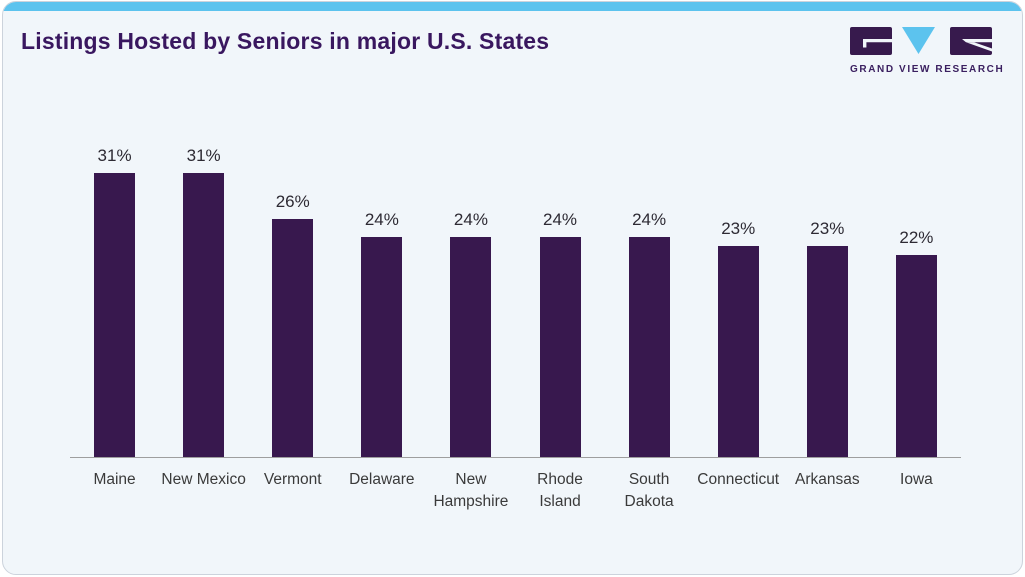 This screenshot has height=577, width=1025. I want to click on gvr-logo-mark, so click(921, 41).